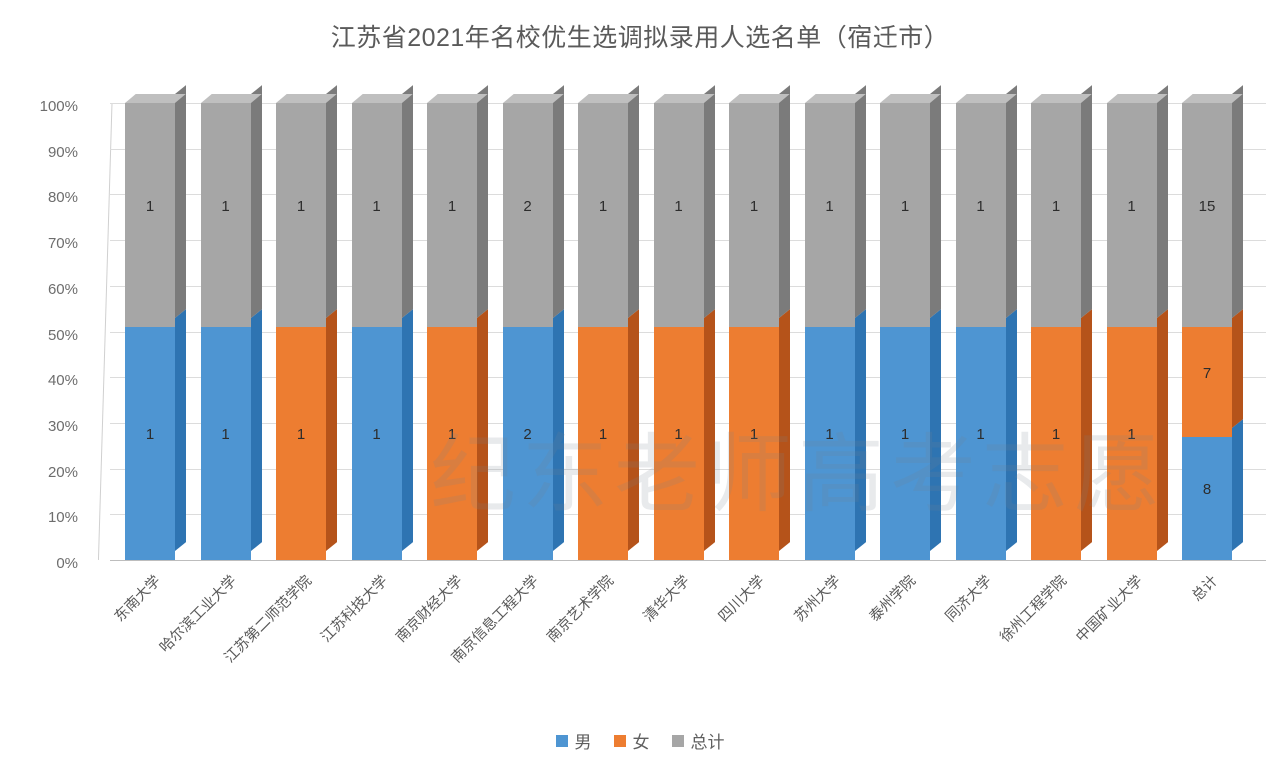  Describe the element at coordinates (62, 518) in the screenshot. I see `y-axis-tick-label: 10%` at that location.